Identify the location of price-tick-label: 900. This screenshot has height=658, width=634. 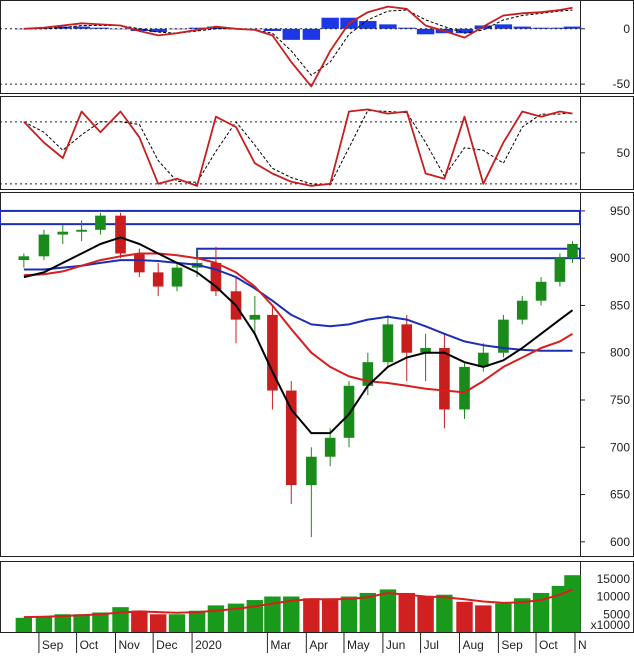
(620, 258).